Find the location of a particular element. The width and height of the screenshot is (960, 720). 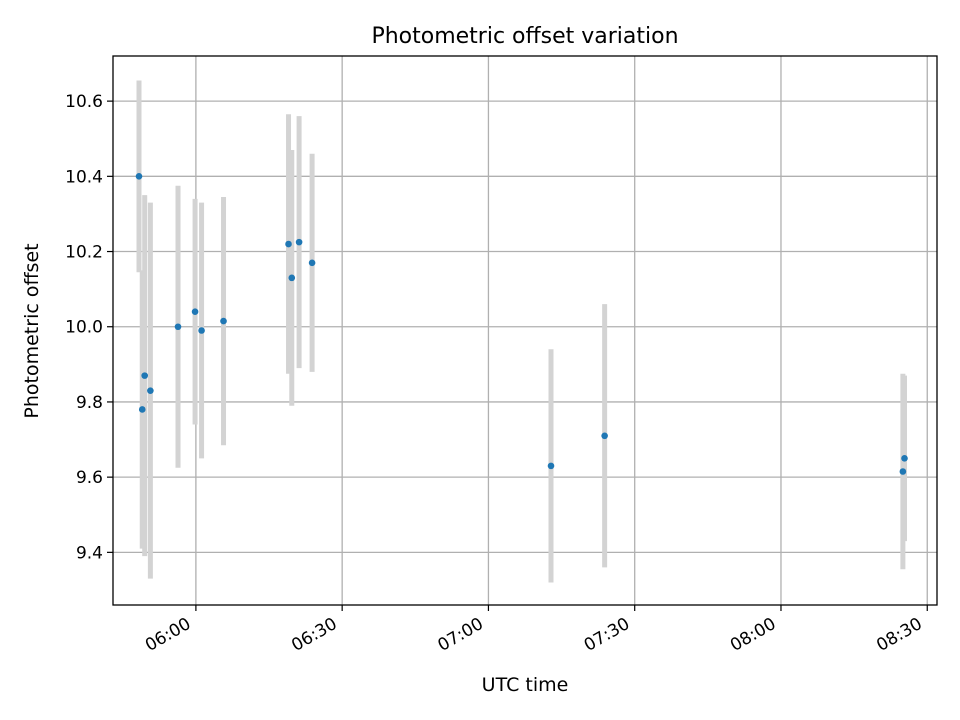

y-tick-label: 10.0 is located at coordinates (84, 328).